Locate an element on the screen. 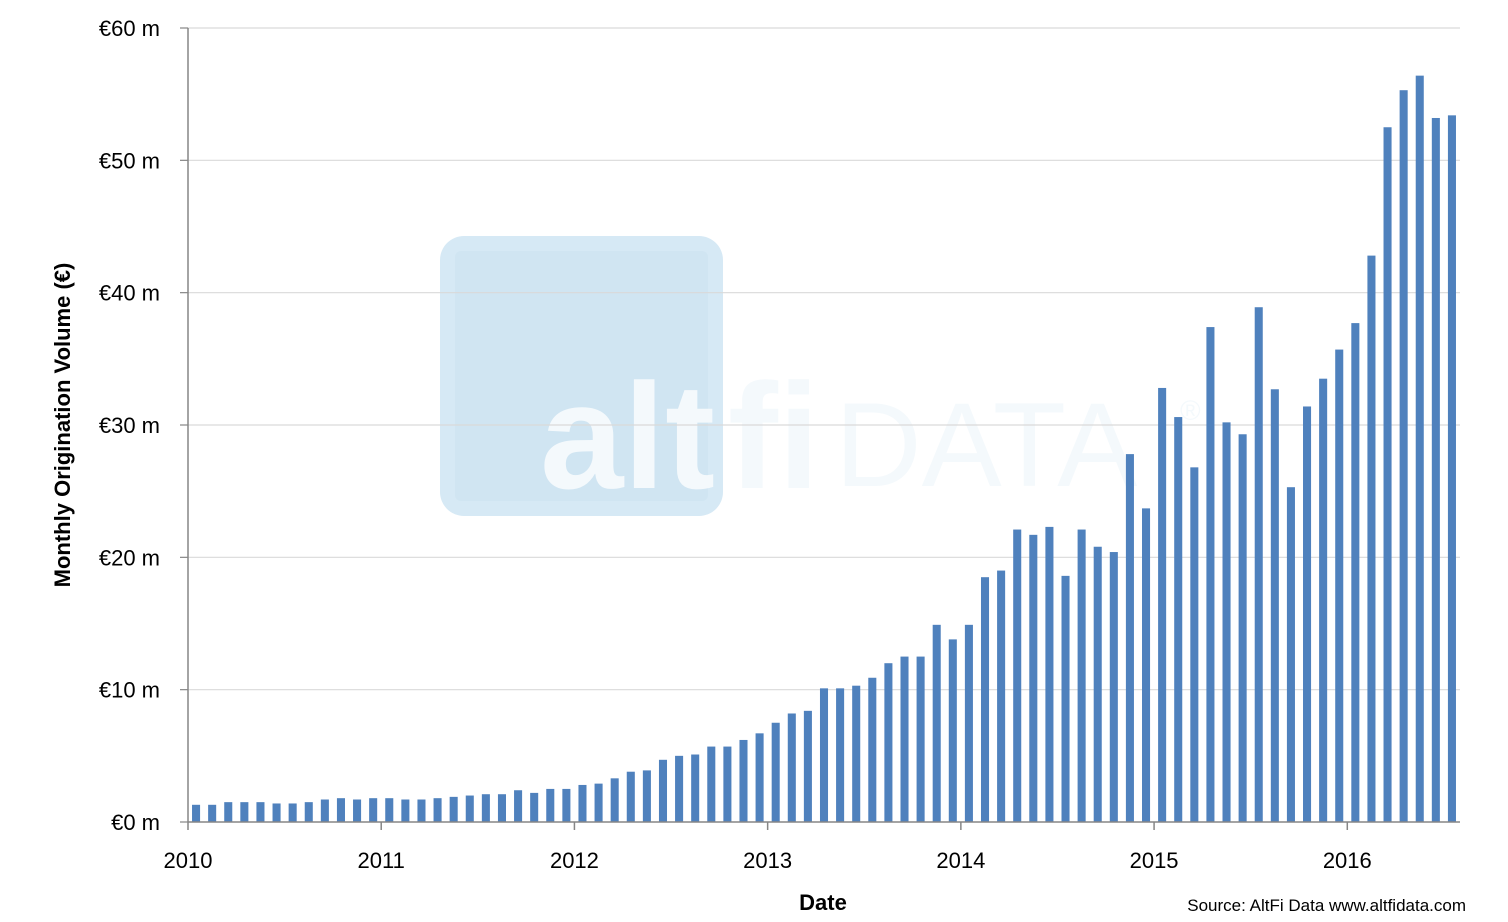 Image resolution: width=1508 pixels, height=922 pixels. x-tick-label: 2013 is located at coordinates (767, 860).